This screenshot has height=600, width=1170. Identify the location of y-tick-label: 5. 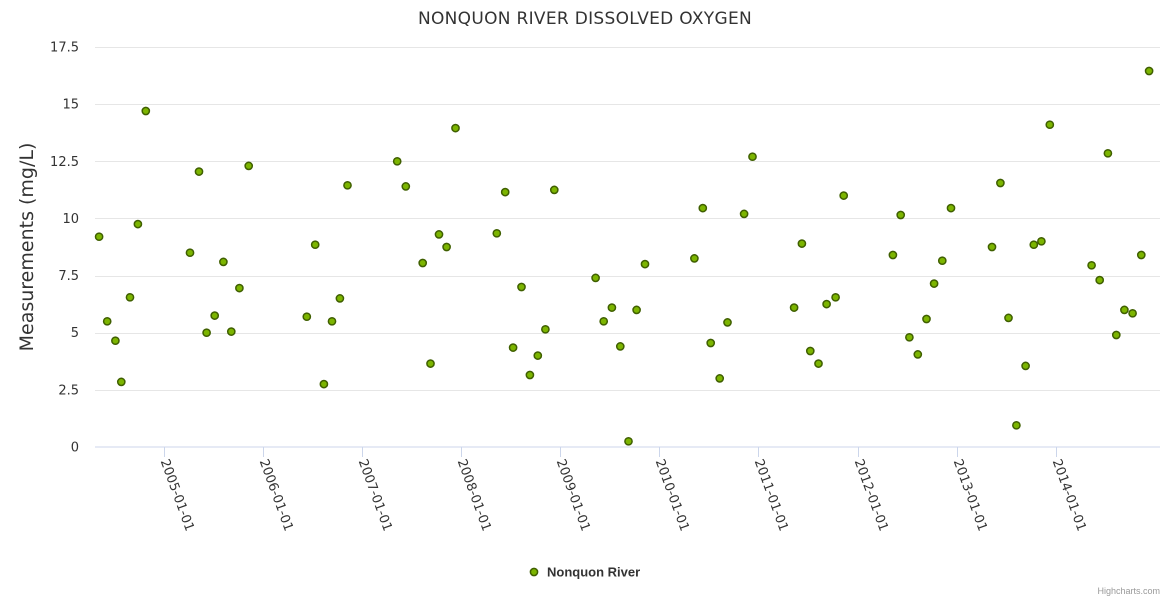
(75, 333).